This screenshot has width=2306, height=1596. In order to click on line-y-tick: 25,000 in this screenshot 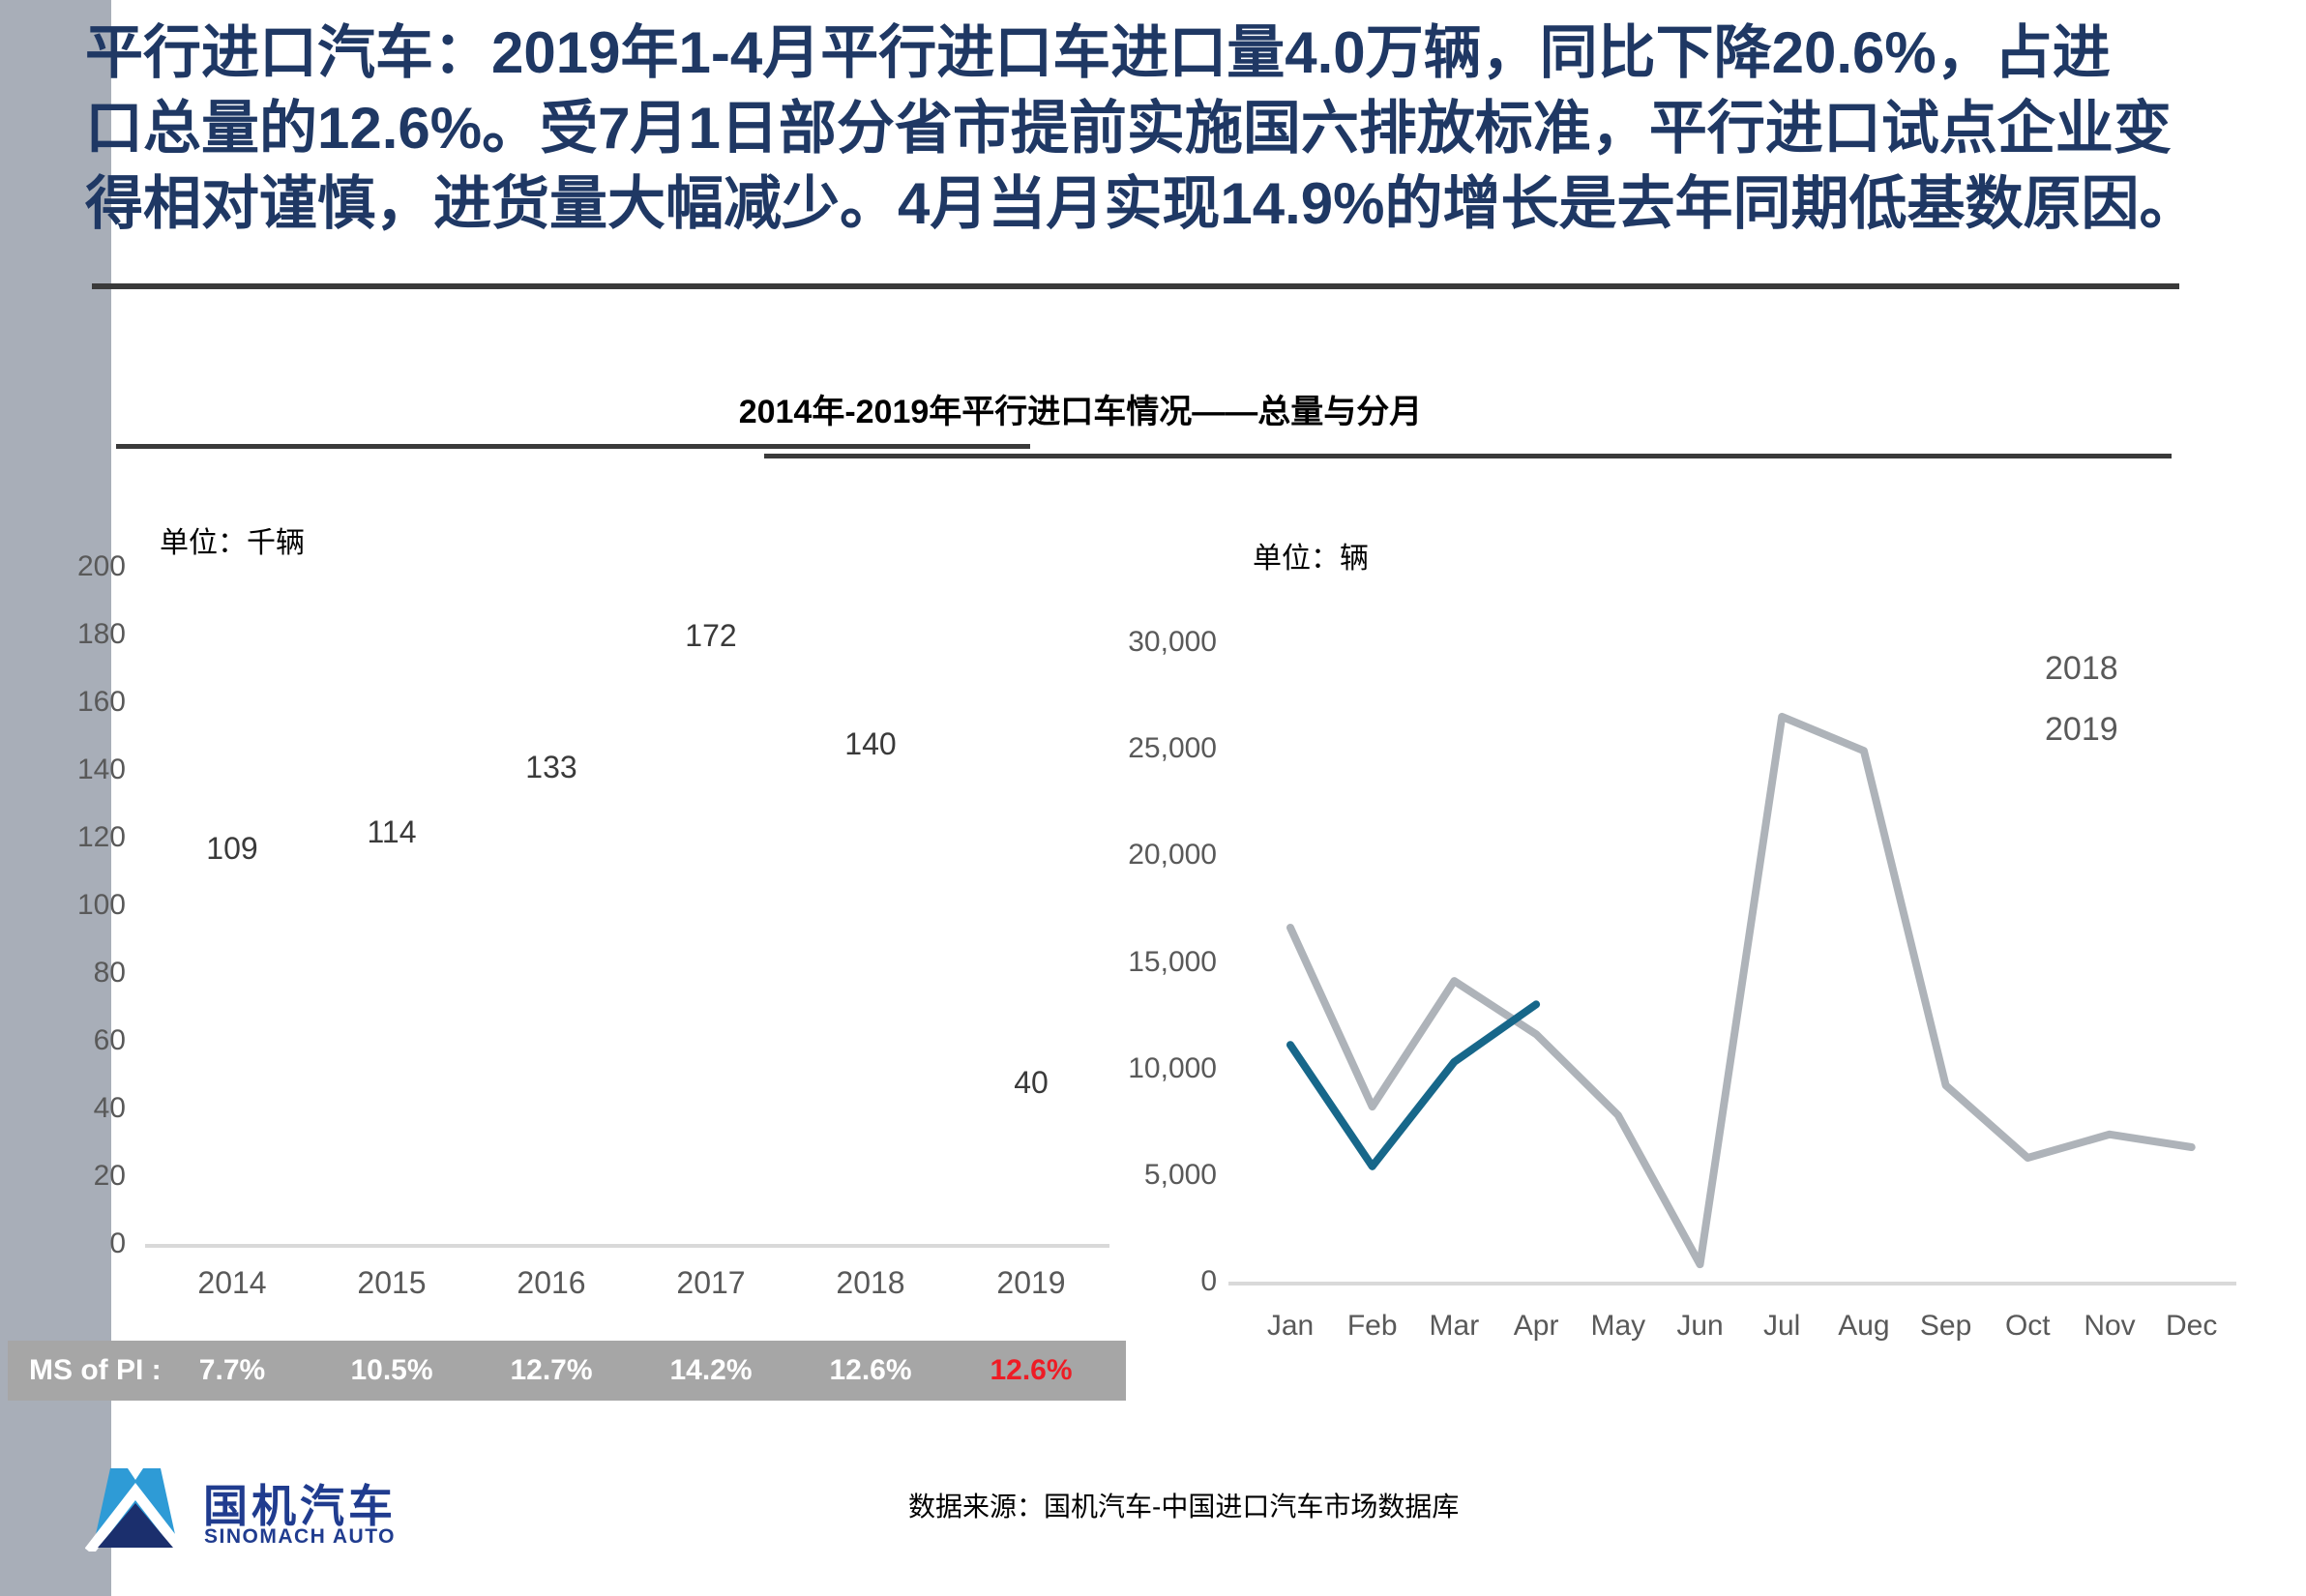, I will do `click(1172, 748)`.